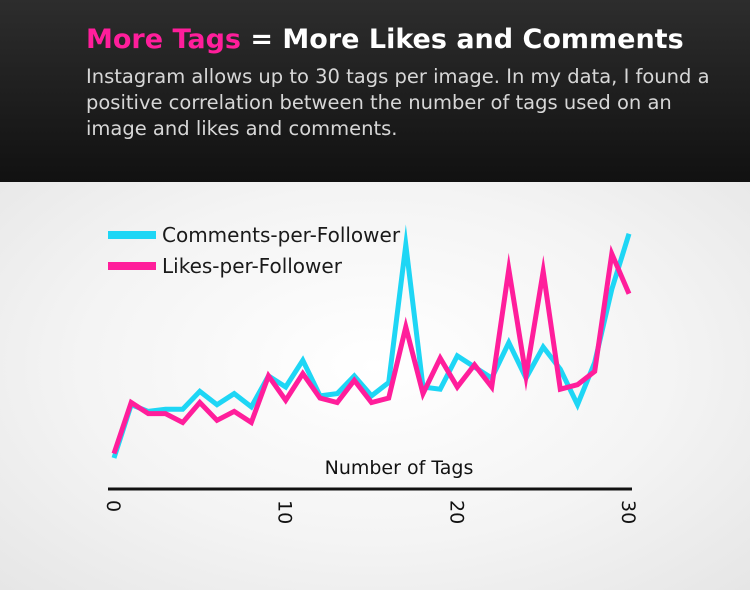 The height and width of the screenshot is (590, 750). What do you see at coordinates (628, 512) in the screenshot?
I see `x-tick-label: 30` at bounding box center [628, 512].